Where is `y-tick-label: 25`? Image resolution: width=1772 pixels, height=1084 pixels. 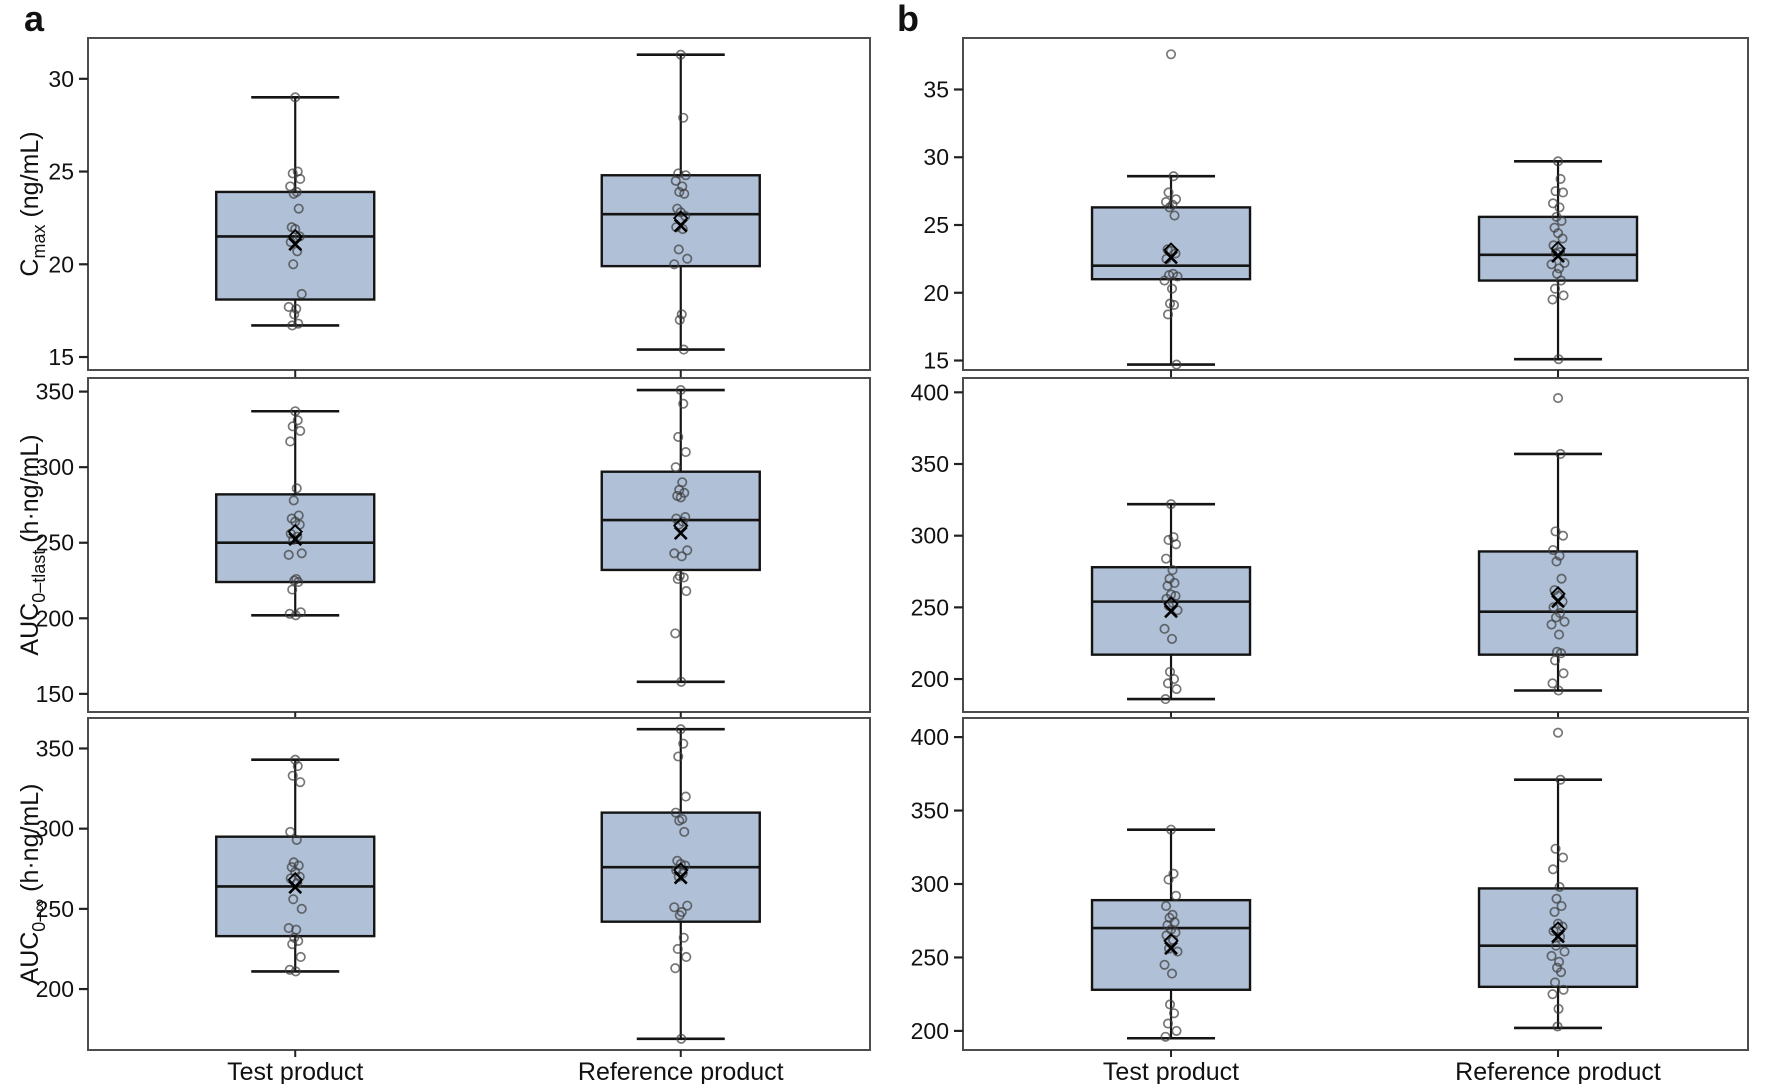 y-tick-label: 25 is located at coordinates (936, 225).